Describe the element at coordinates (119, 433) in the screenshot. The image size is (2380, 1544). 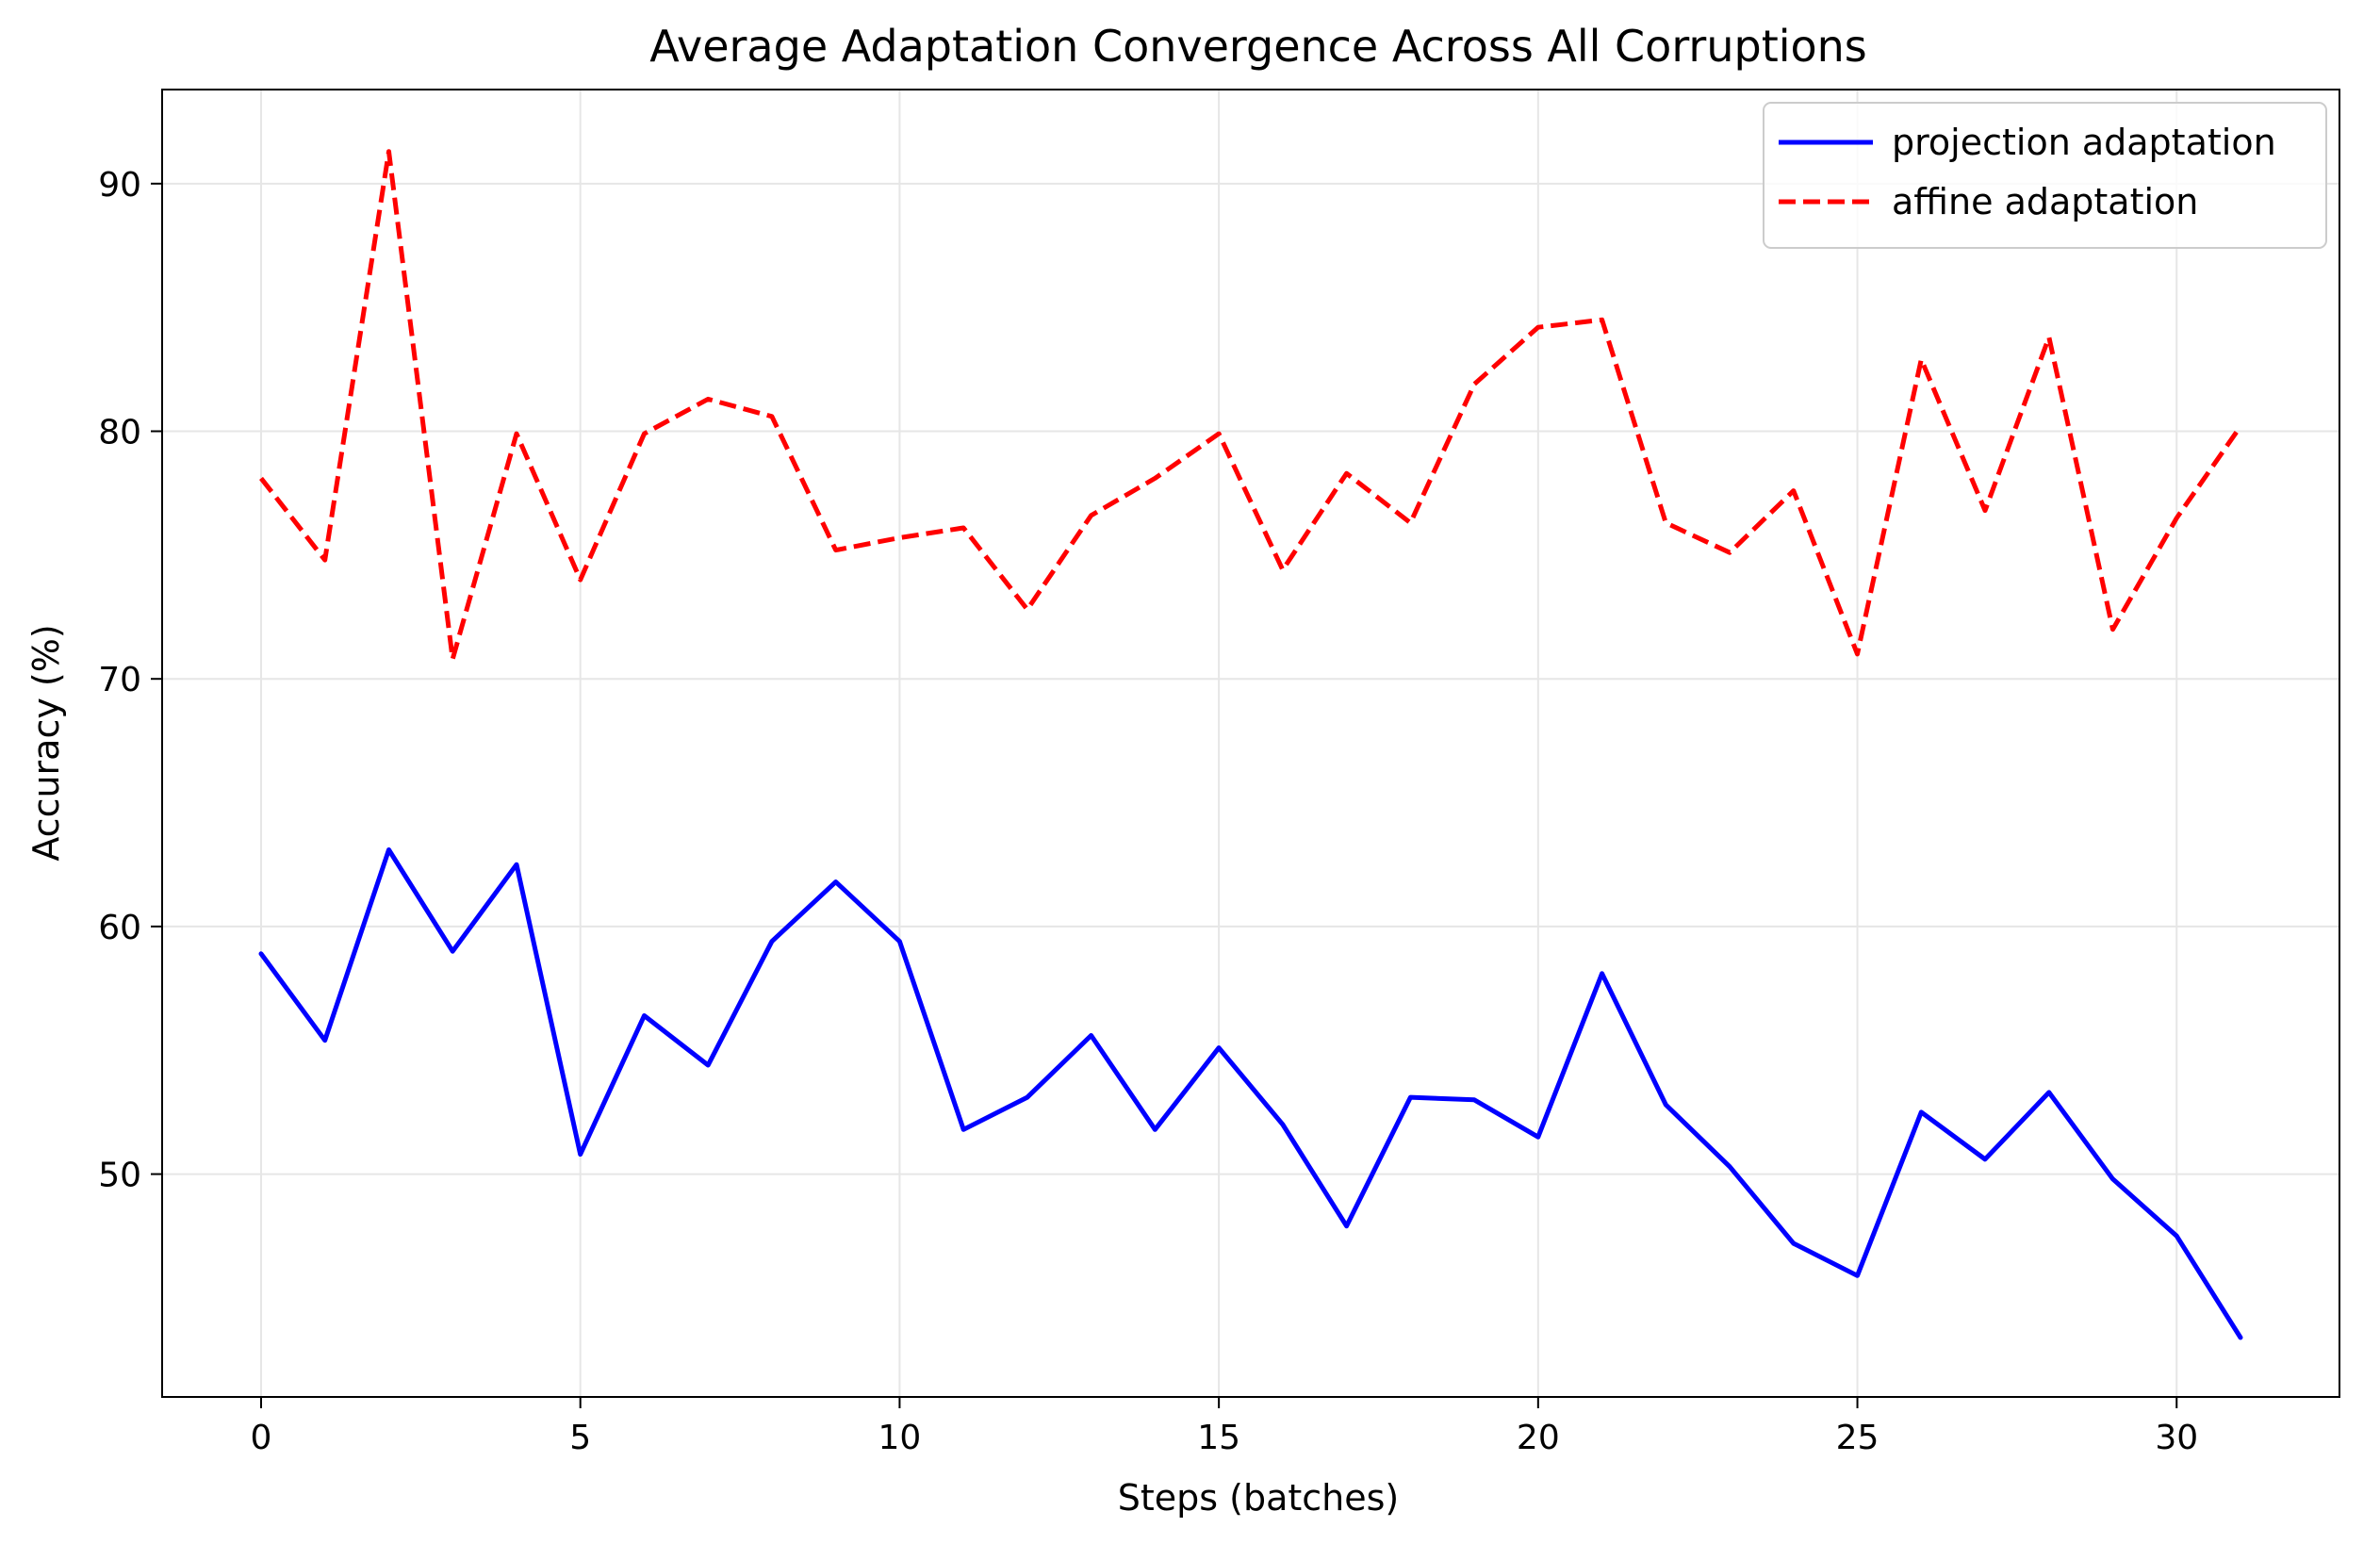
I see `y-tick-label: 80` at that location.